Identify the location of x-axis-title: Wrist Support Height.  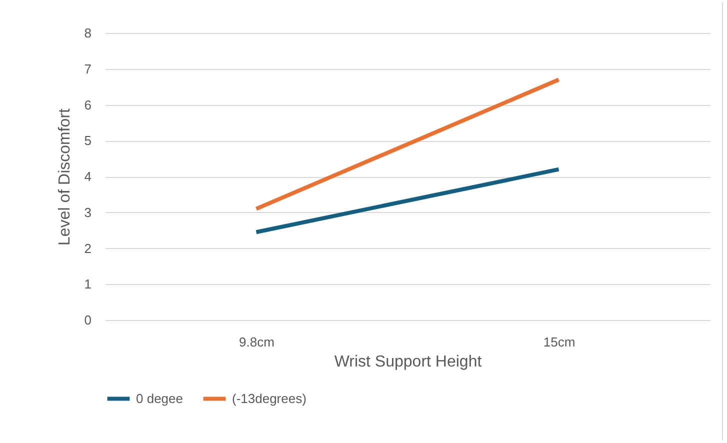
(408, 362).